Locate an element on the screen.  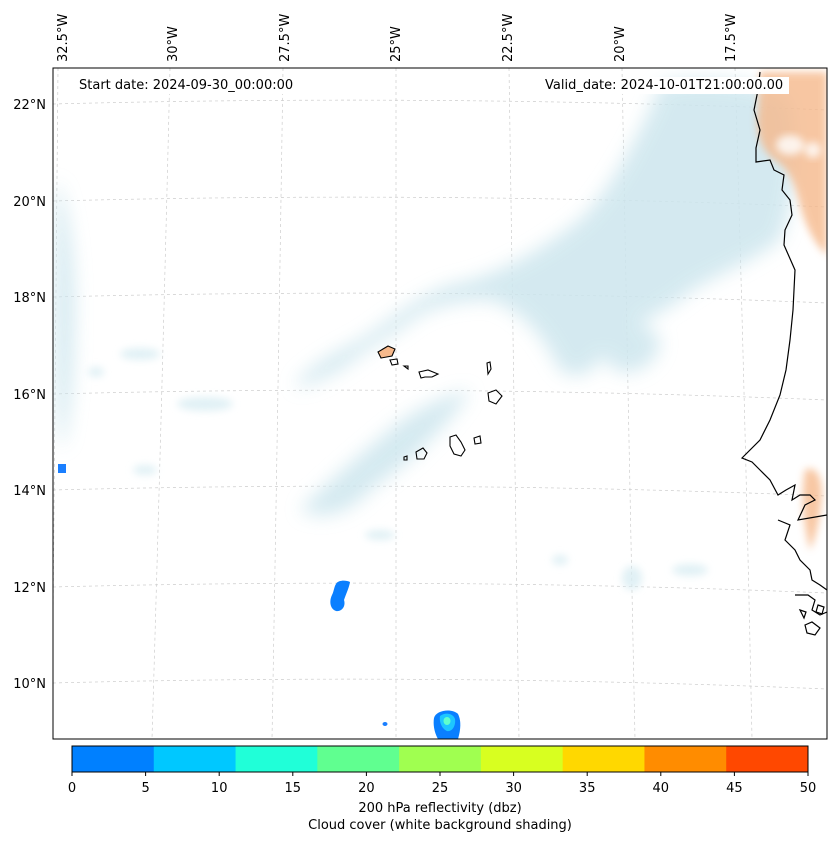
island-santo-antao is located at coordinates (386, 352).